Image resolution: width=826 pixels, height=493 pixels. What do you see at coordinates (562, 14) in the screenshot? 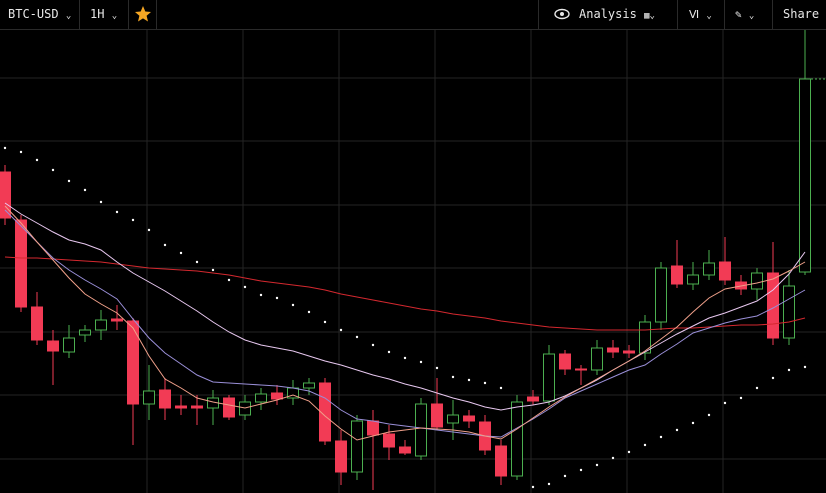
I see `eye-icon` at bounding box center [562, 14].